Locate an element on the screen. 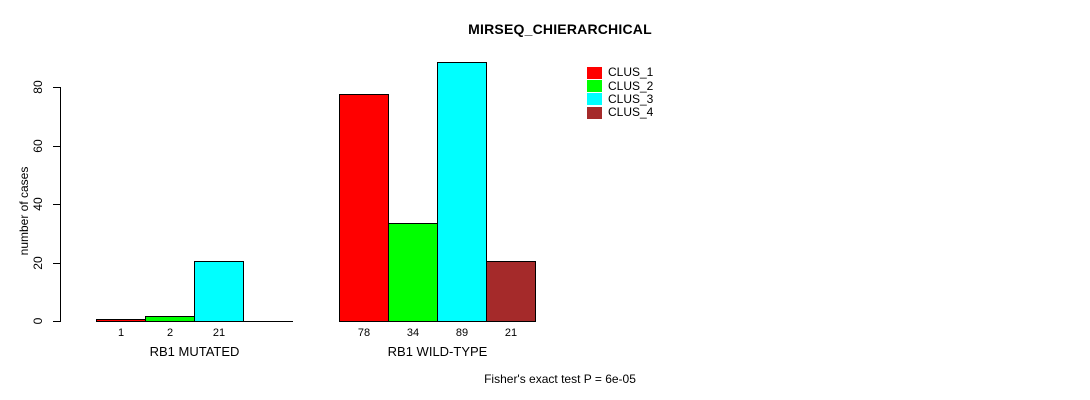  legend-label: CLUS_4 is located at coordinates (631, 112).